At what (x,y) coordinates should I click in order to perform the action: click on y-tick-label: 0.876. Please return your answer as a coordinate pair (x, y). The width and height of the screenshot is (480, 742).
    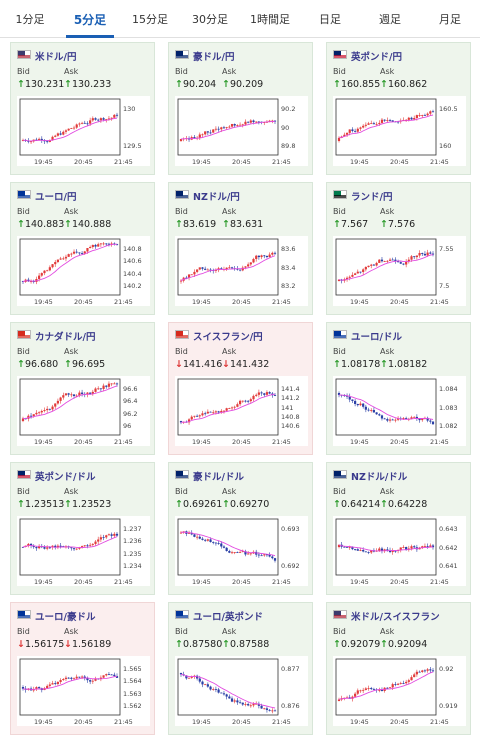
    Looking at the image, I should click on (290, 706).